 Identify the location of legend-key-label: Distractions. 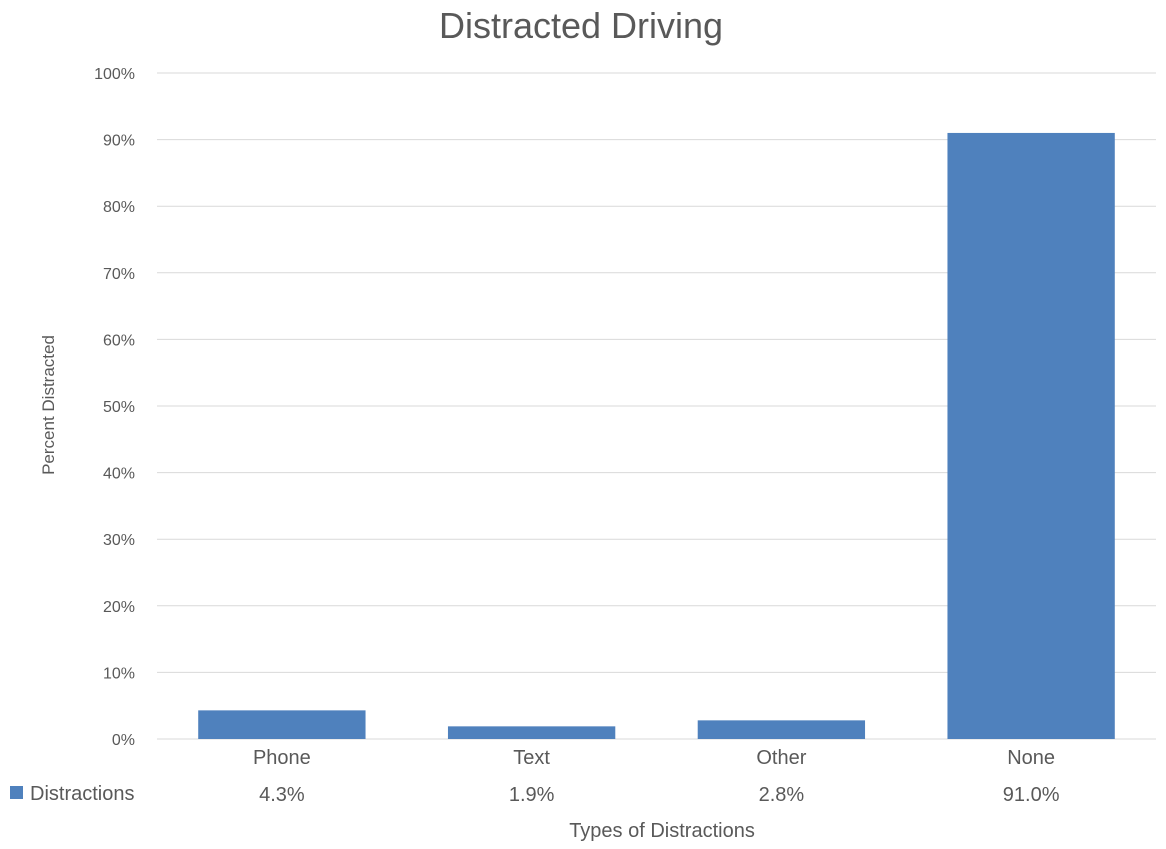
(82, 794).